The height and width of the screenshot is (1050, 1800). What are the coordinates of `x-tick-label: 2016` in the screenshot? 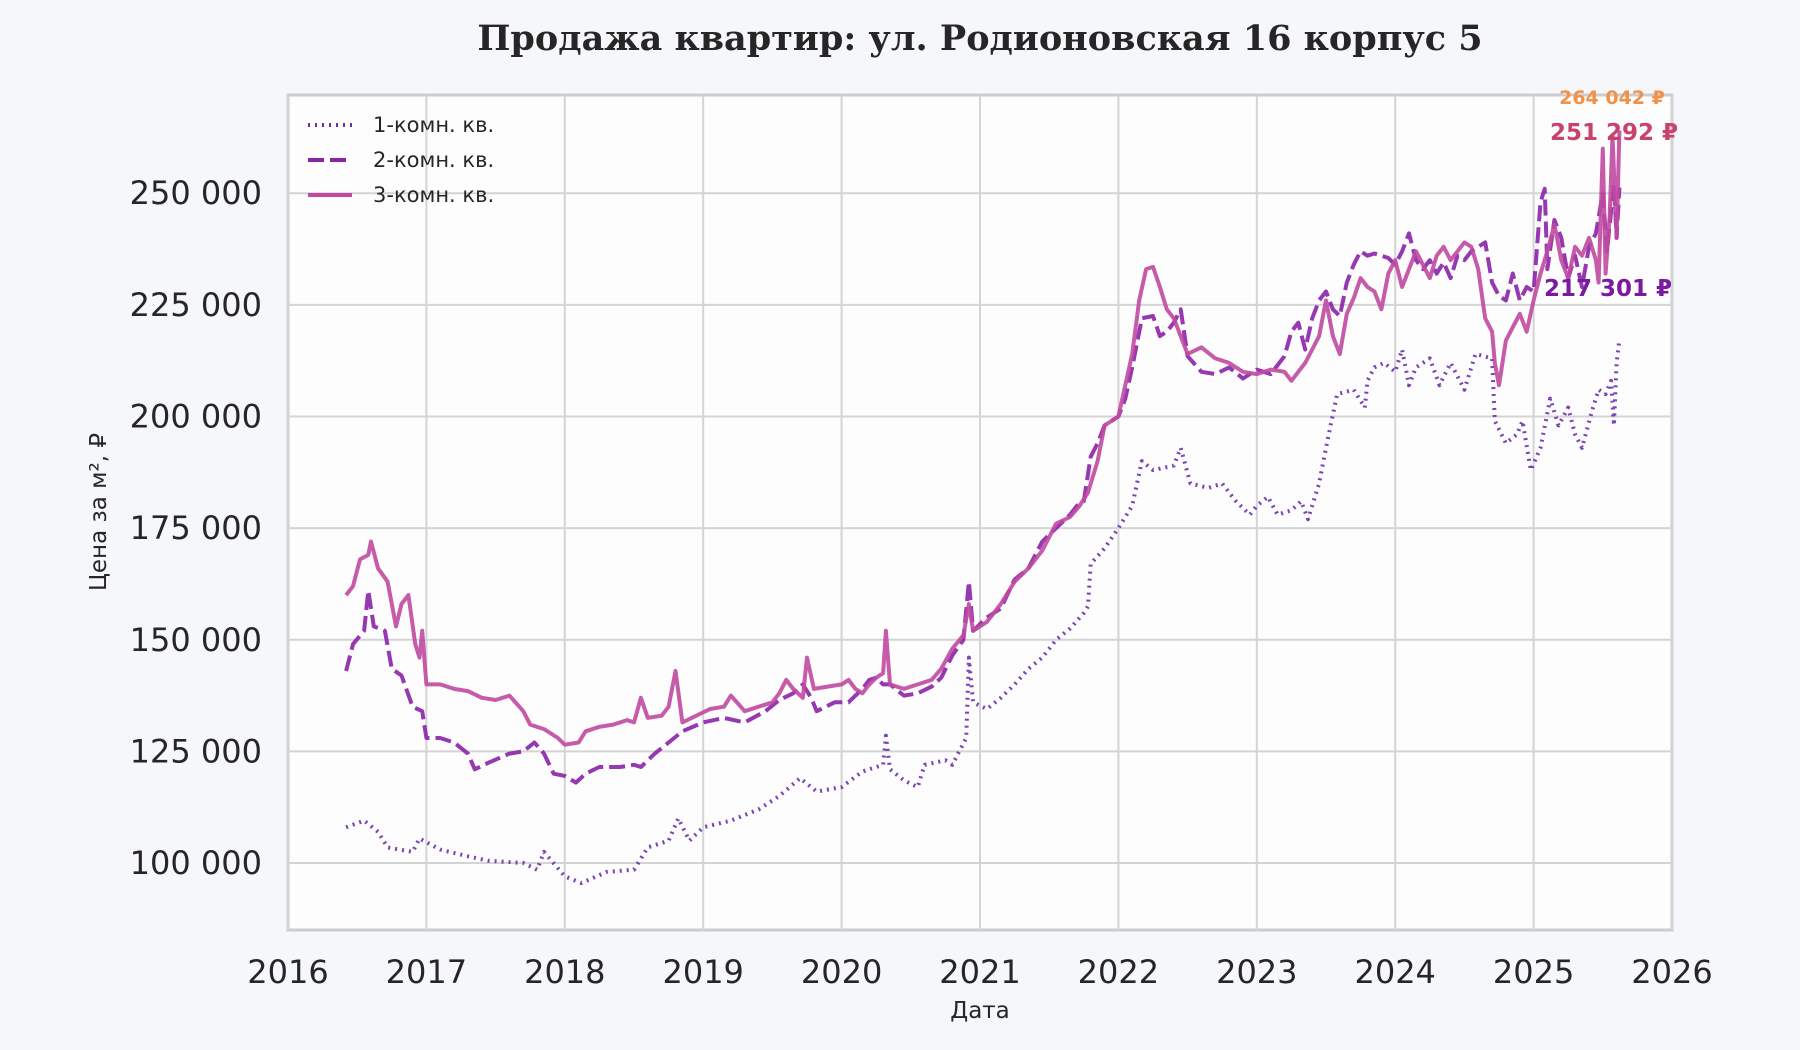 It's located at (287, 972).